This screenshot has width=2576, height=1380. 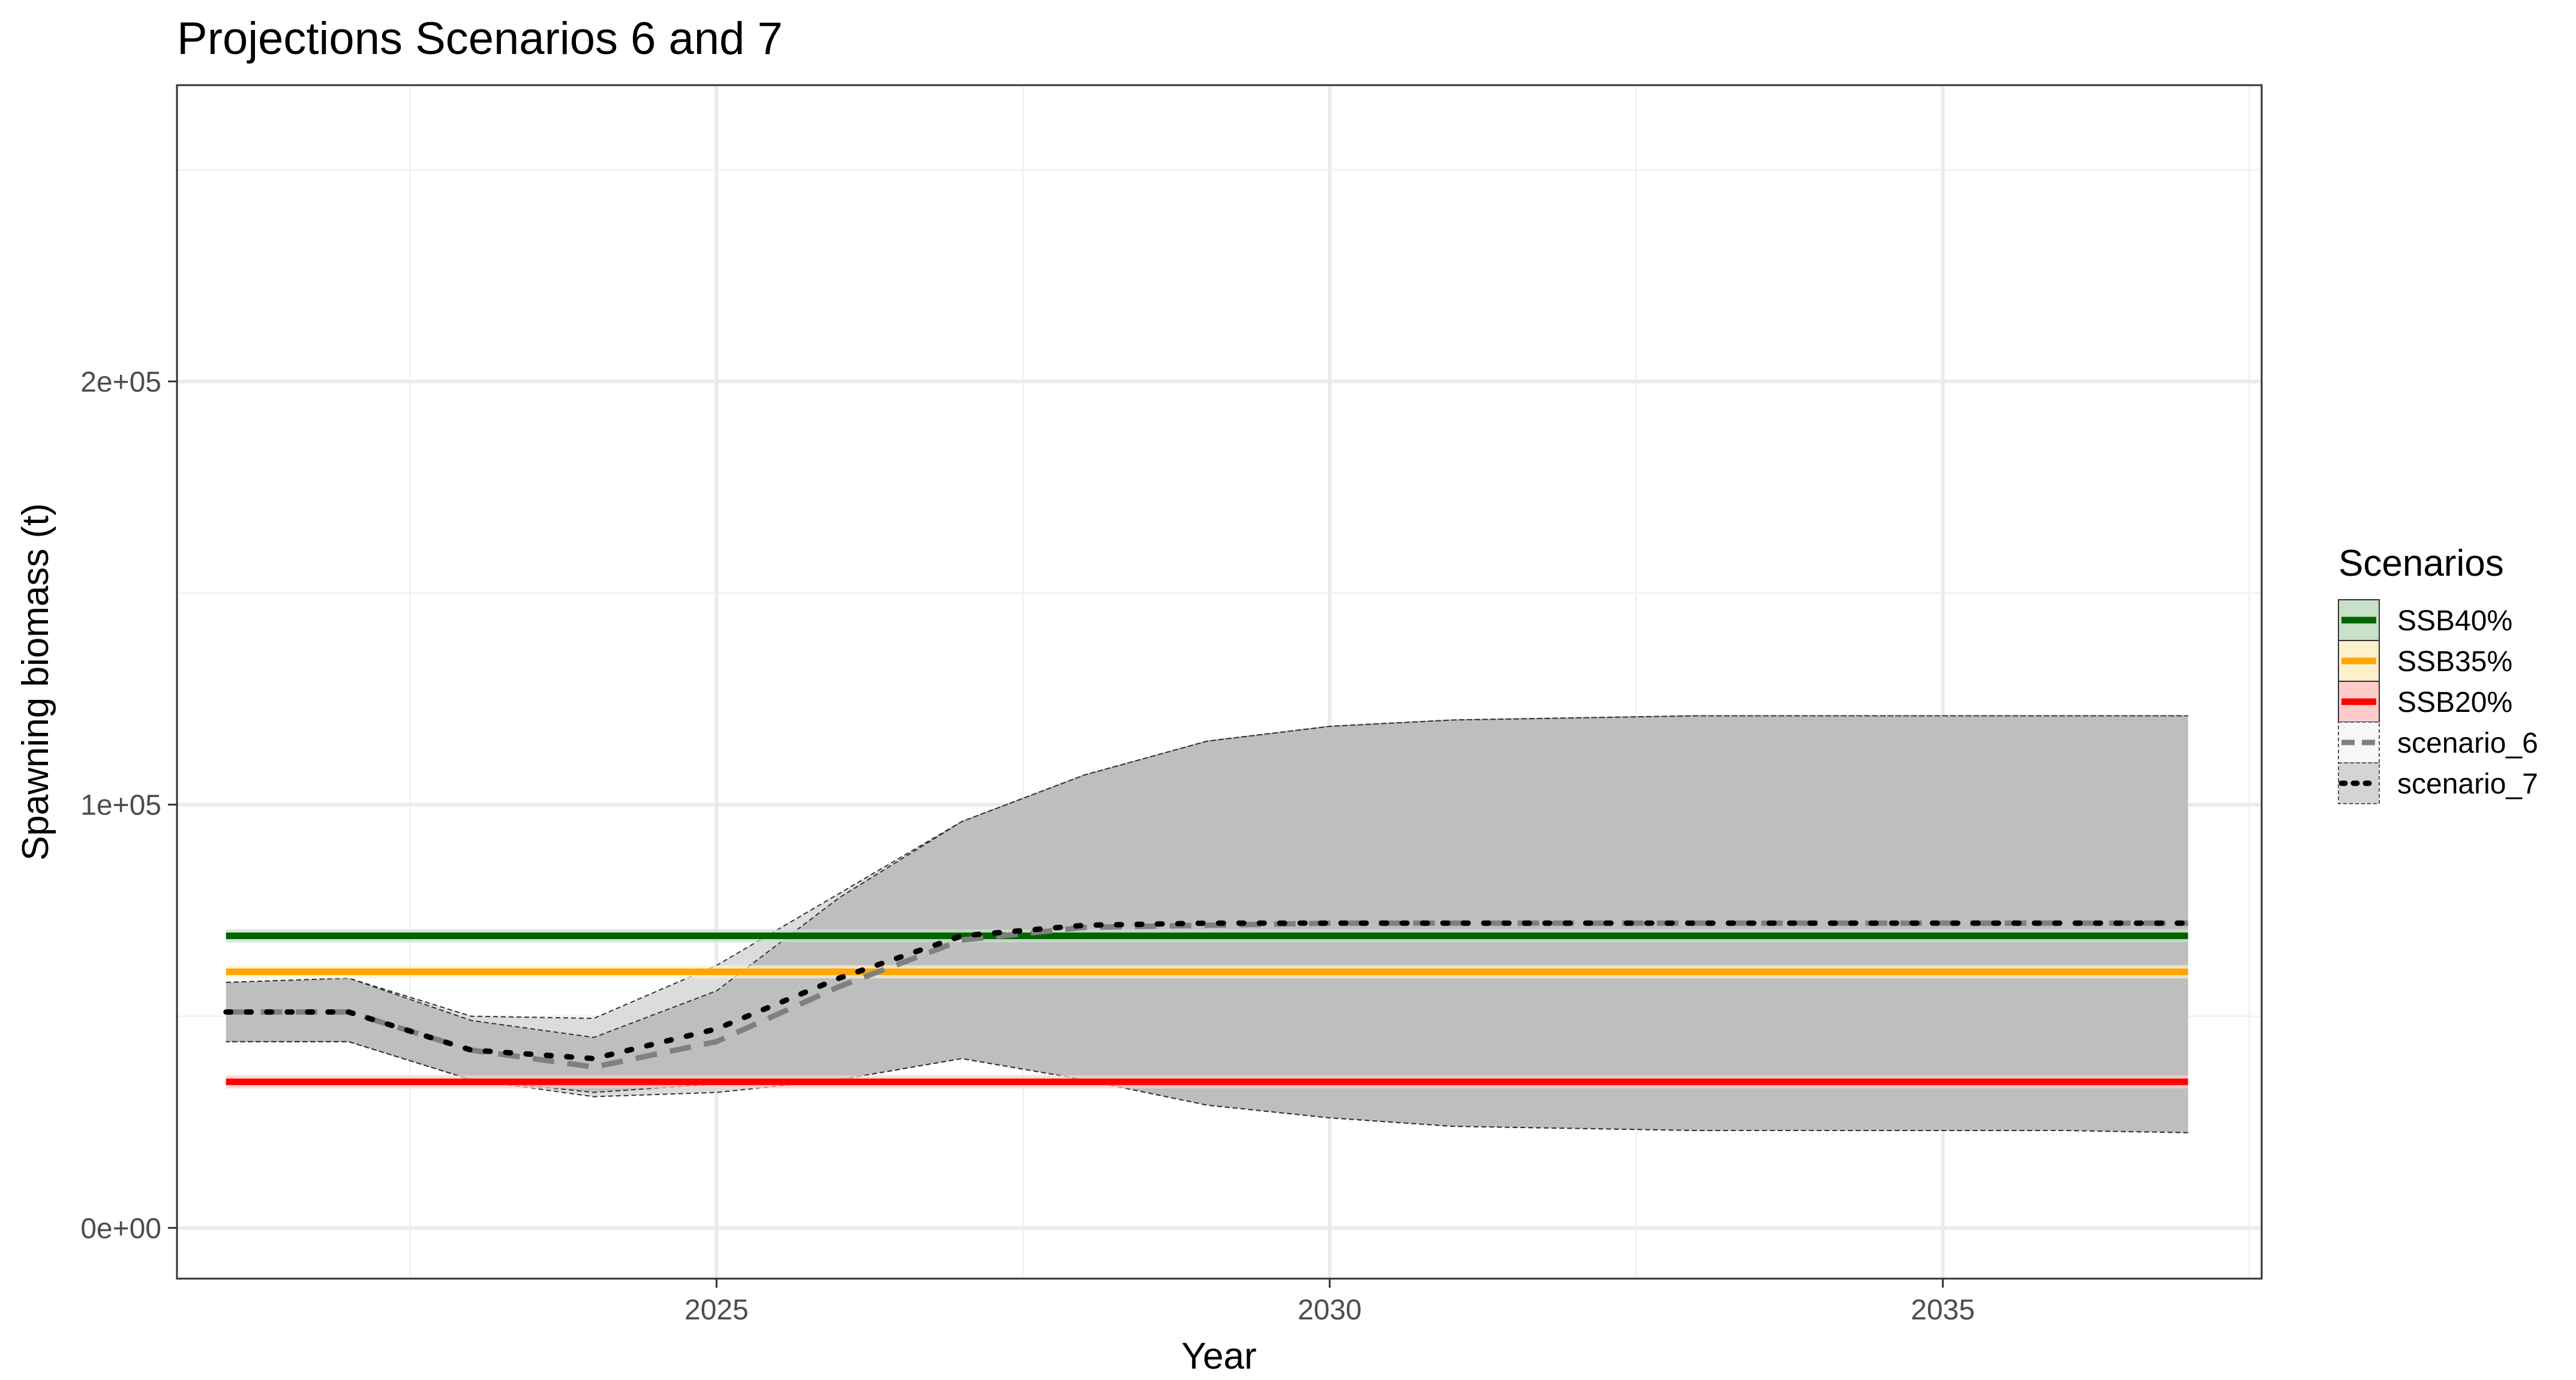 I want to click on y-tick-label: 1e+05, so click(x=120, y=806).